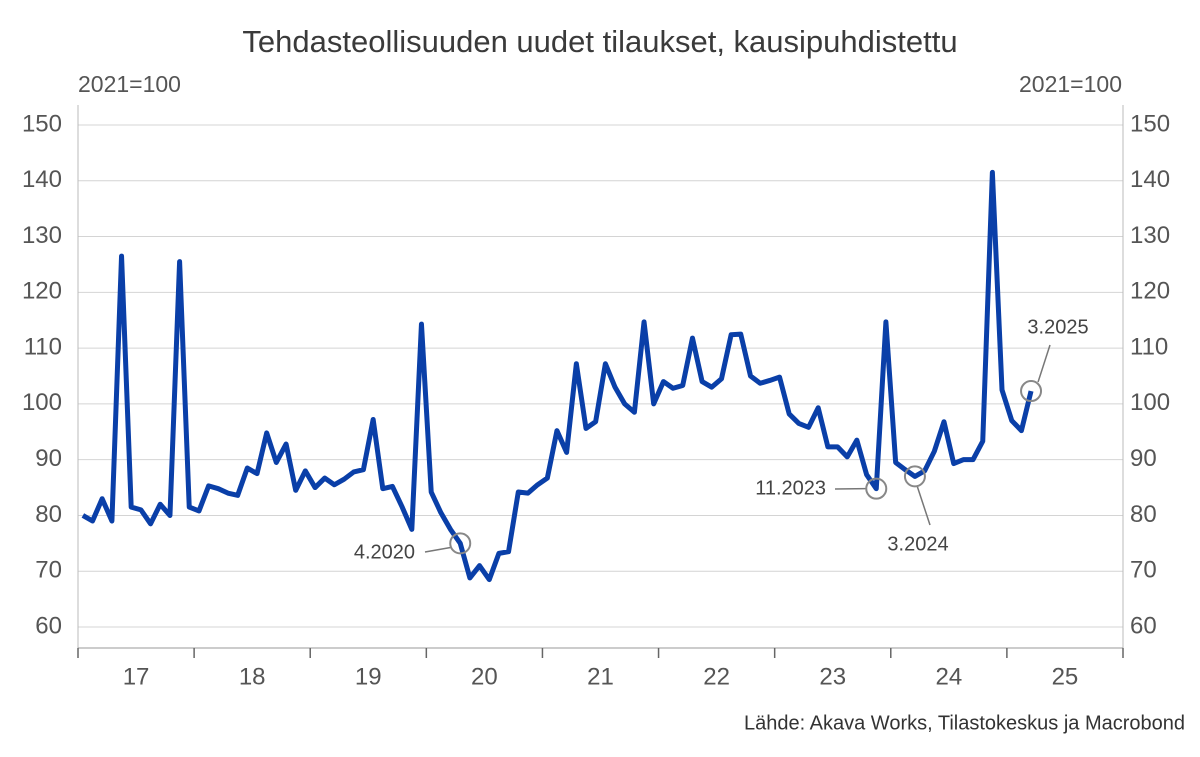 This screenshot has height=757, width=1200. What do you see at coordinates (948, 676) in the screenshot?
I see `x-tick-label: 24` at bounding box center [948, 676].